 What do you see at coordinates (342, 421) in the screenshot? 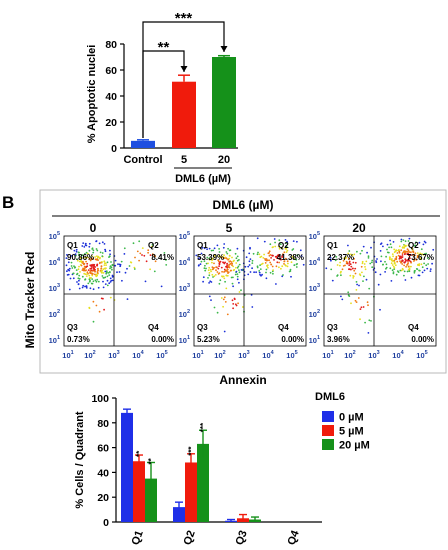
I see `chart-c-legend: DML6 0 µM 5 µM 20 µM` at bounding box center [342, 421].